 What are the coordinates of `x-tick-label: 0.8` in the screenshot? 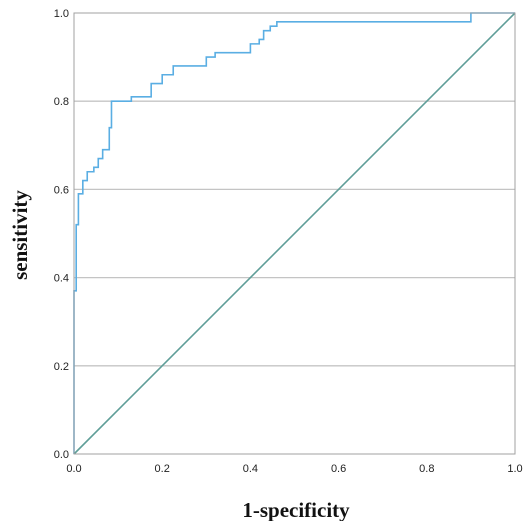 It's located at (426, 469).